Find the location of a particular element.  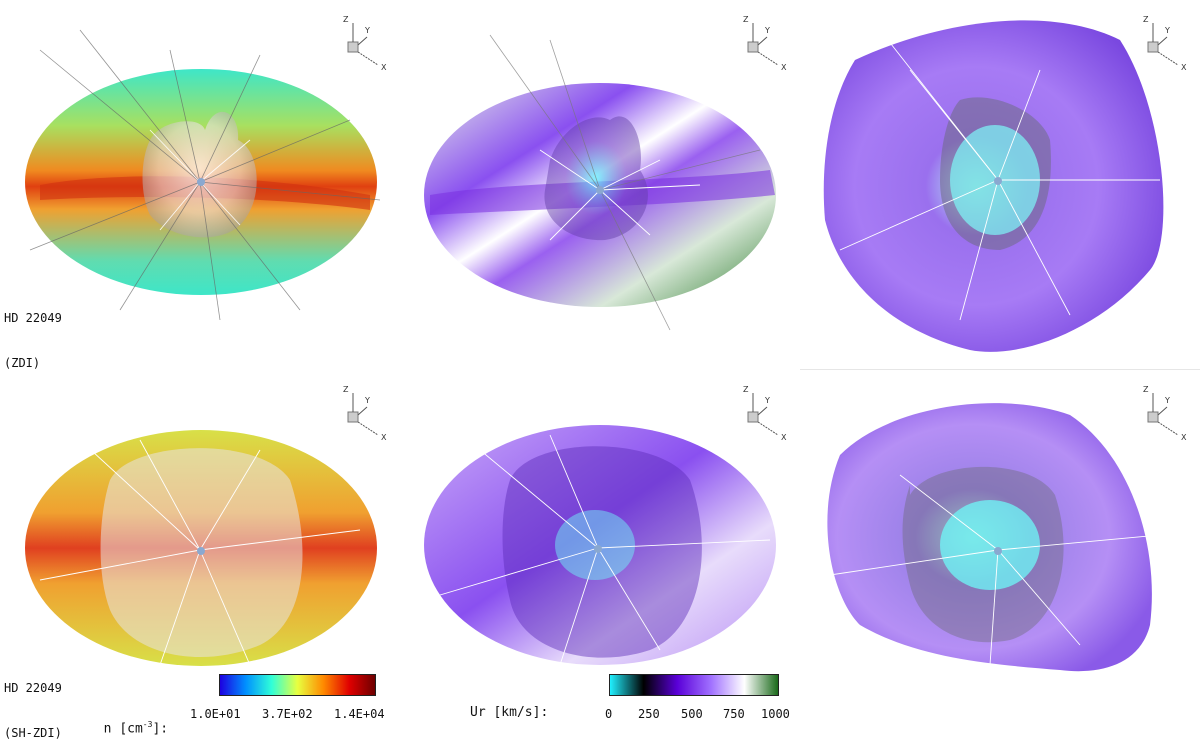

panel-velocity-shzdi is located at coordinates (600, 527).